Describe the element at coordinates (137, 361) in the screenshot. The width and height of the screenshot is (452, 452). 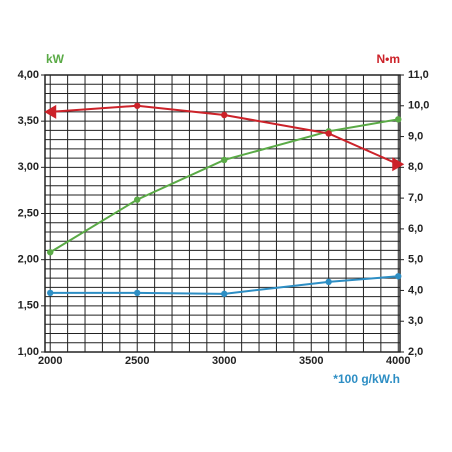
I see `x-tick-label: 2500` at that location.